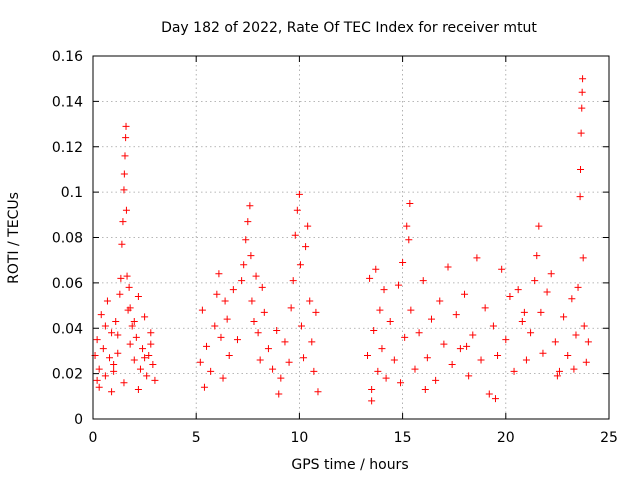 Image resolution: width=640 pixels, height=480 pixels. What do you see at coordinates (196, 438) in the screenshot?
I see `x-tick-label: 5` at bounding box center [196, 438].